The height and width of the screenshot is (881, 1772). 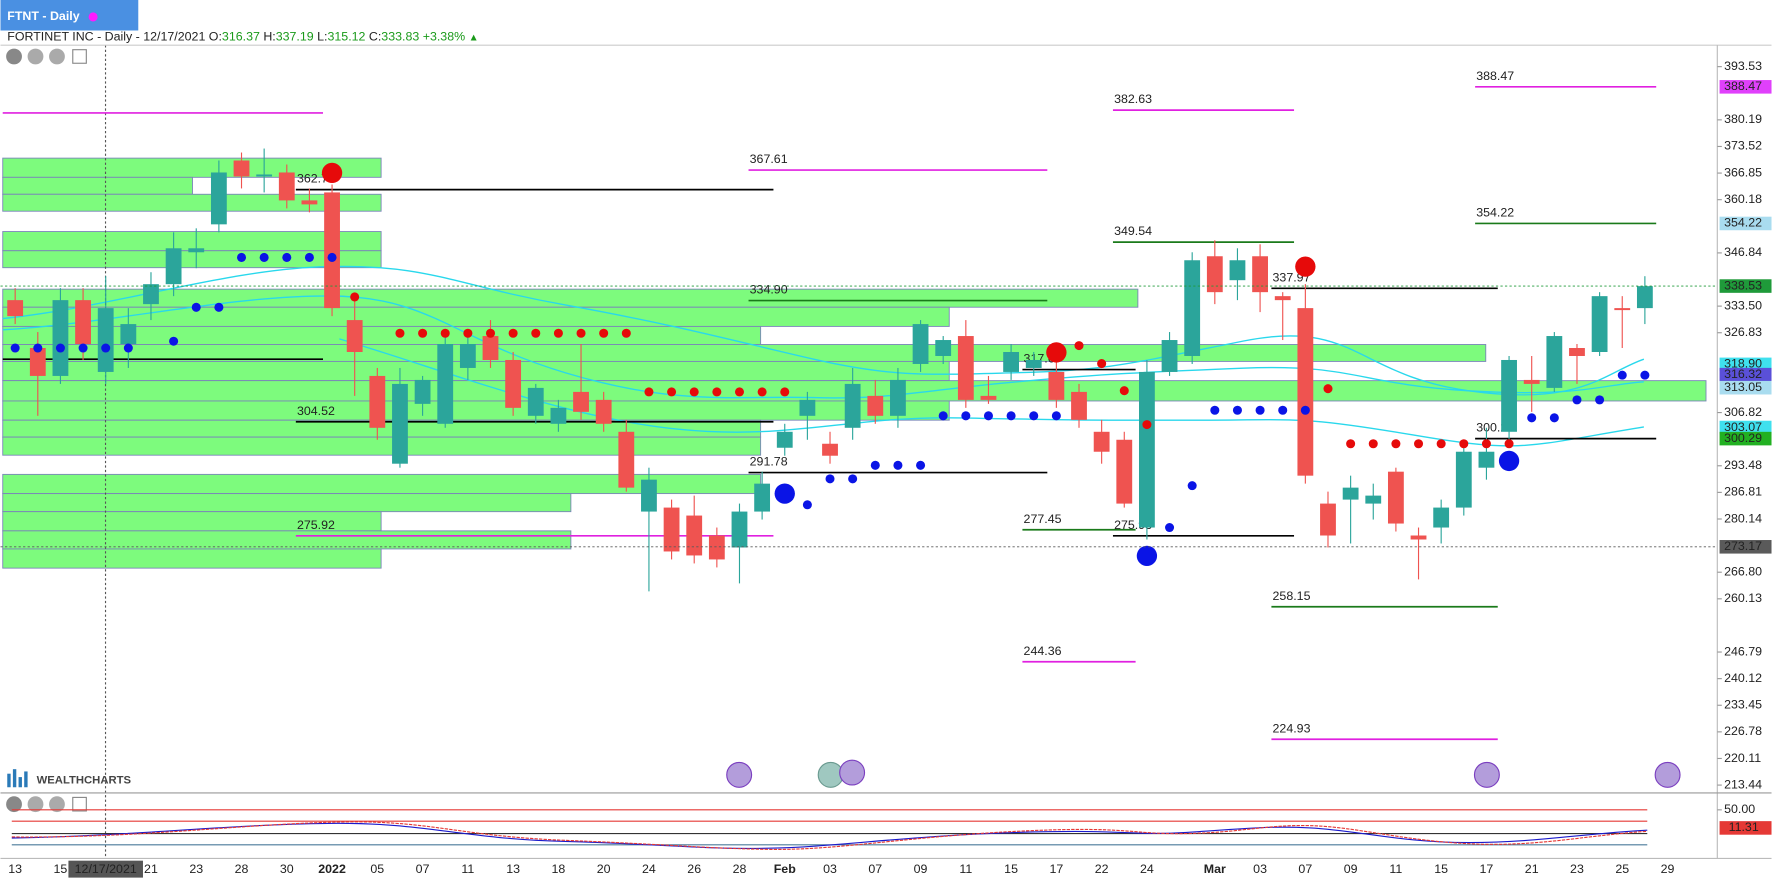 What do you see at coordinates (1742, 758) in the screenshot?
I see `y-tick-label: 220.11` at bounding box center [1742, 758].